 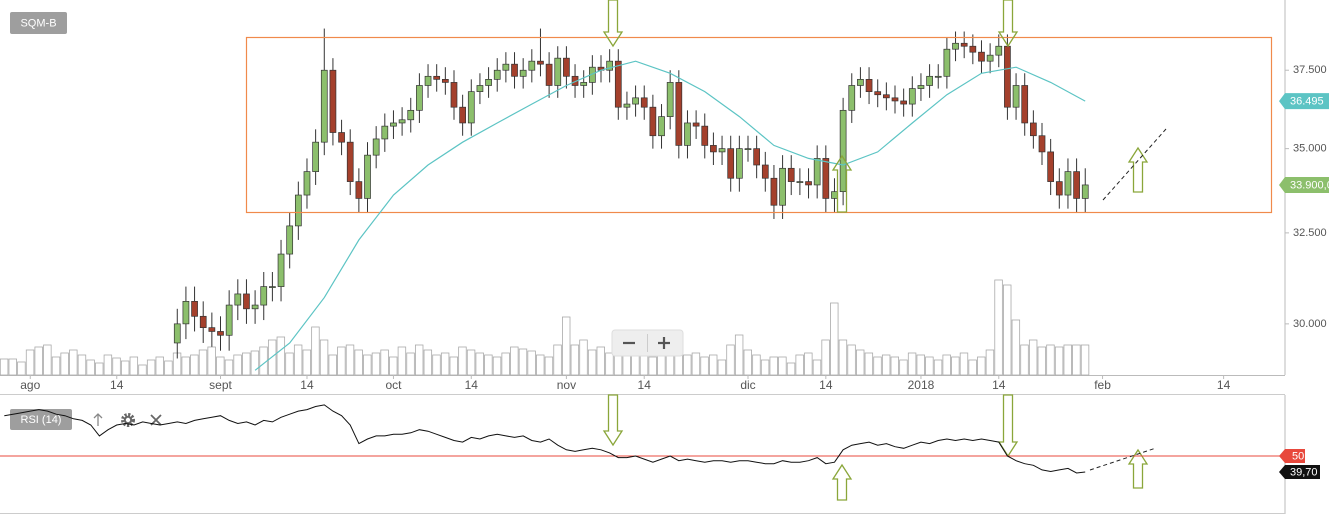 I want to click on last-price-tag: 33.900,0, so click(x=1309, y=185).